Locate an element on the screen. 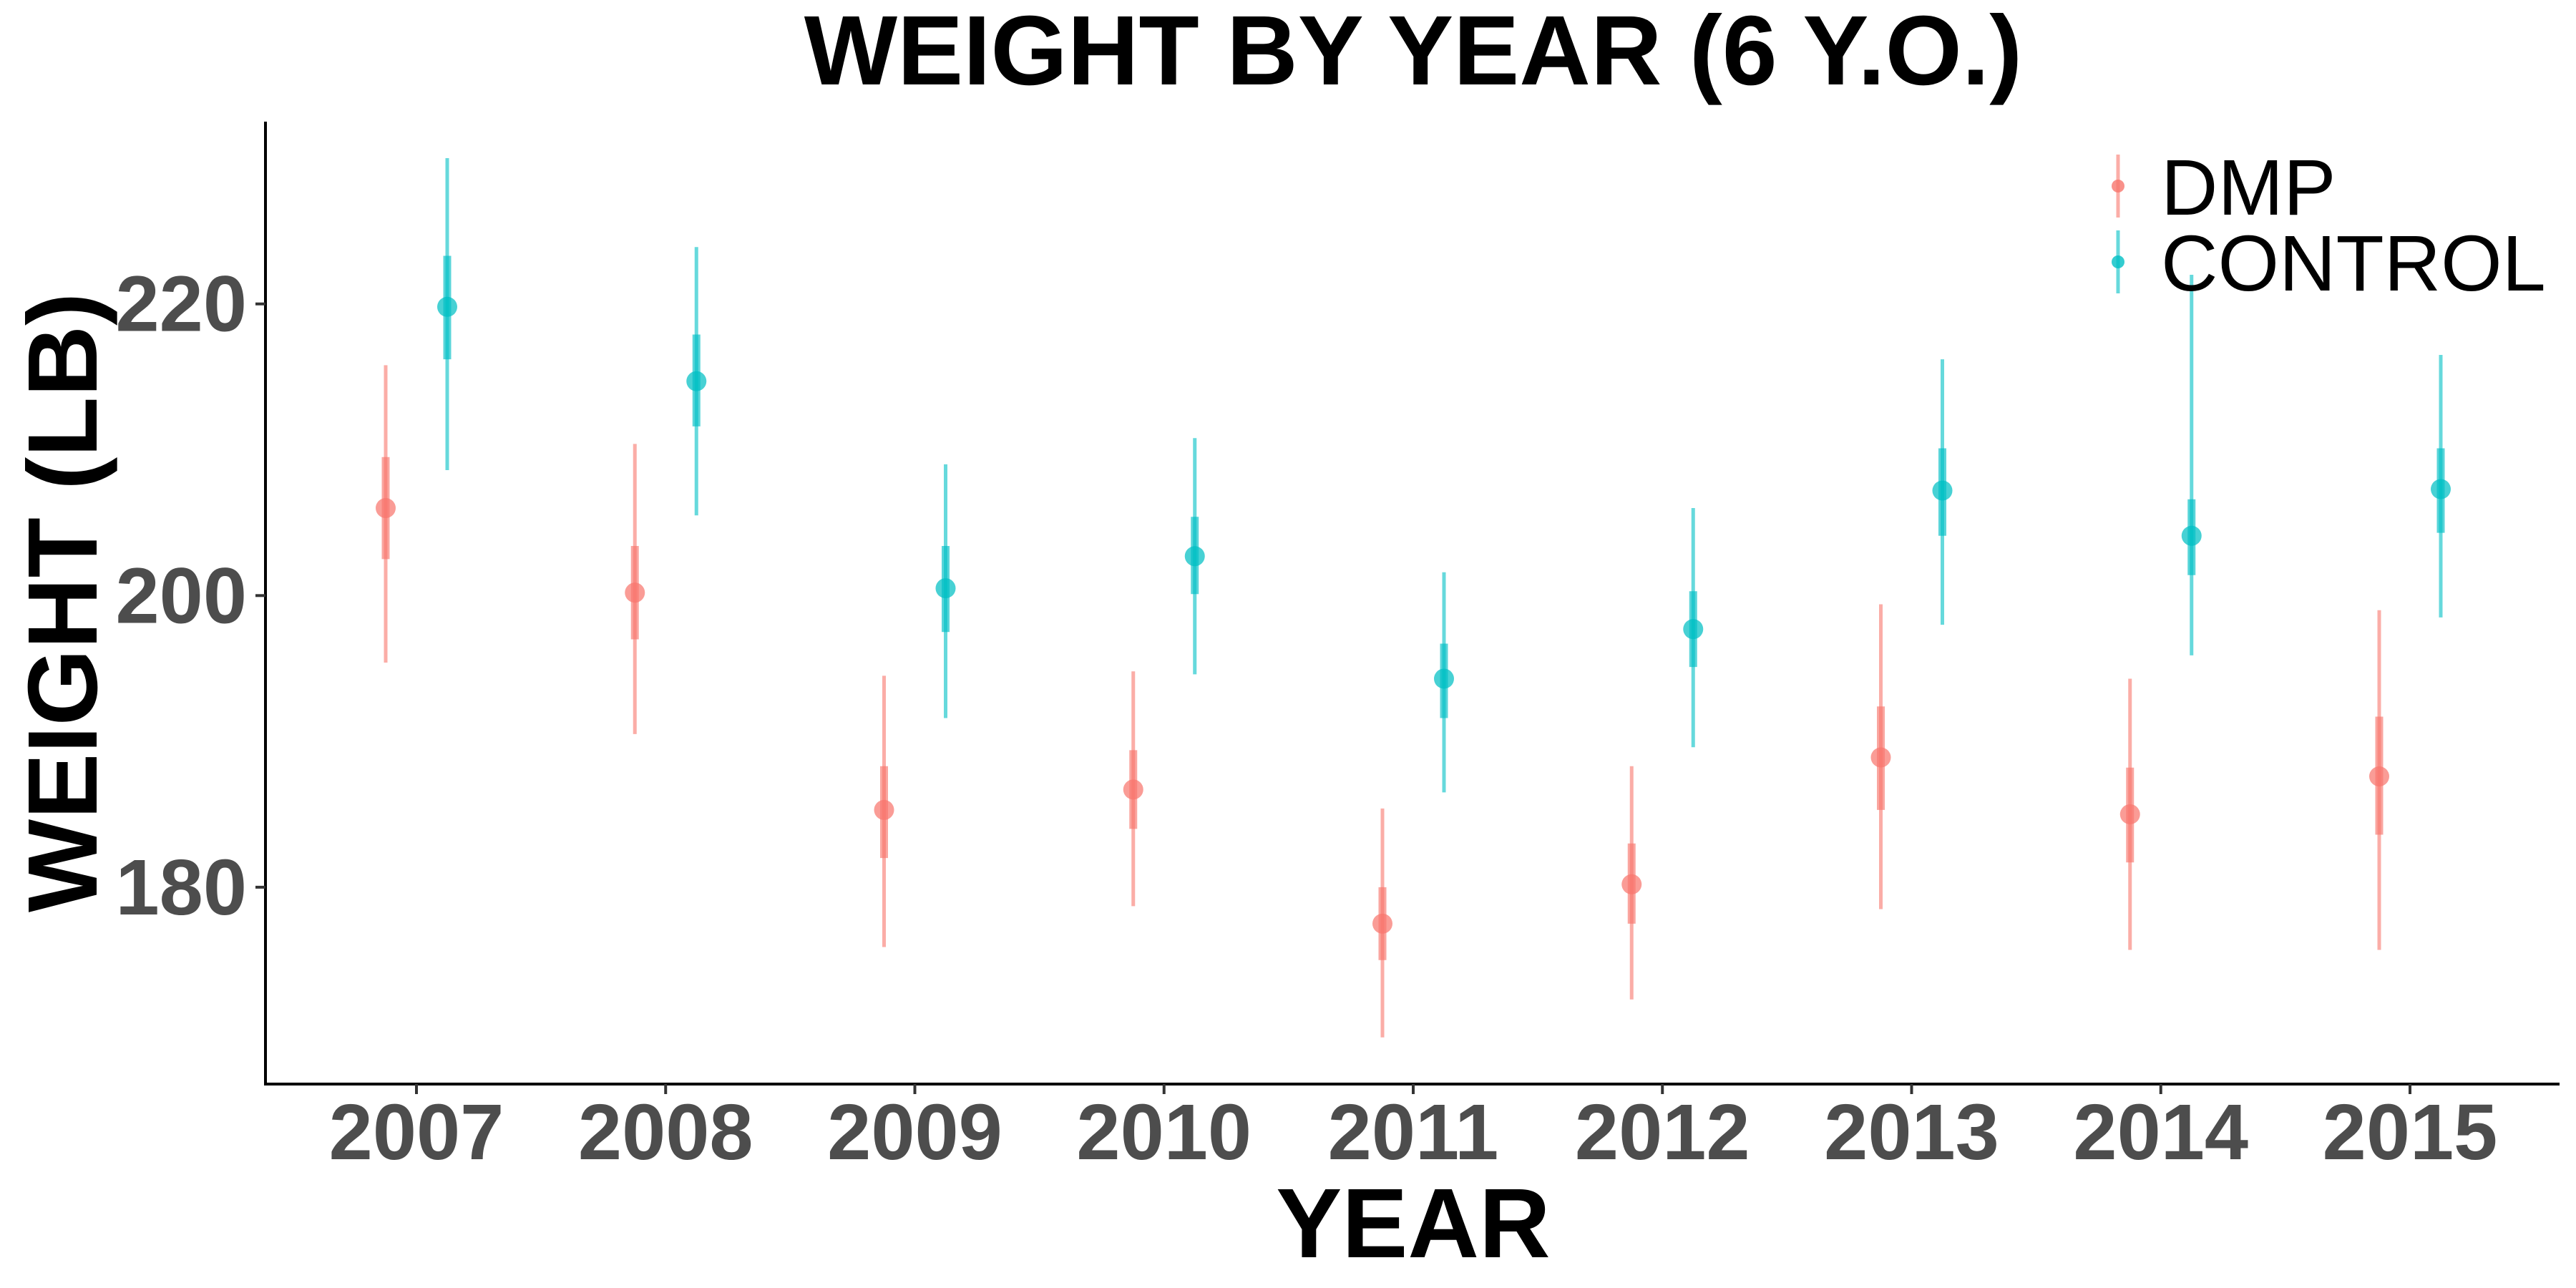 This screenshot has height=1288, width=2576. x-axis-title: YEAR is located at coordinates (1413, 1224).